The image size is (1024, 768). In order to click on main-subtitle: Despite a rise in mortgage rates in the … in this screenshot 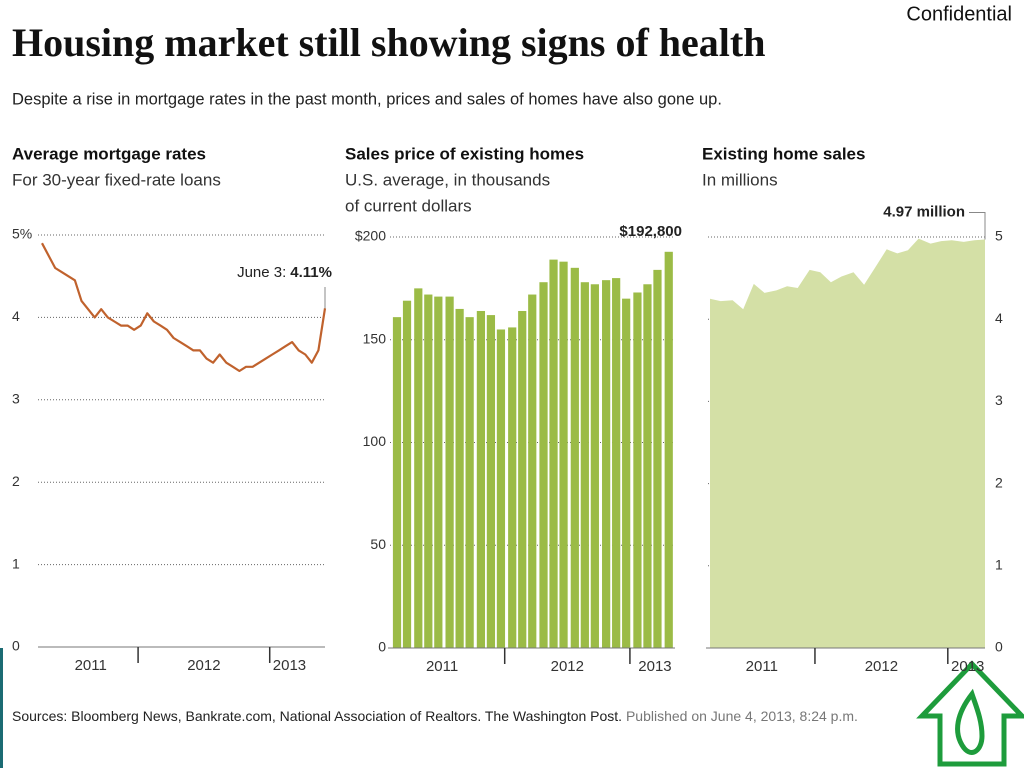, I will do `click(367, 99)`.